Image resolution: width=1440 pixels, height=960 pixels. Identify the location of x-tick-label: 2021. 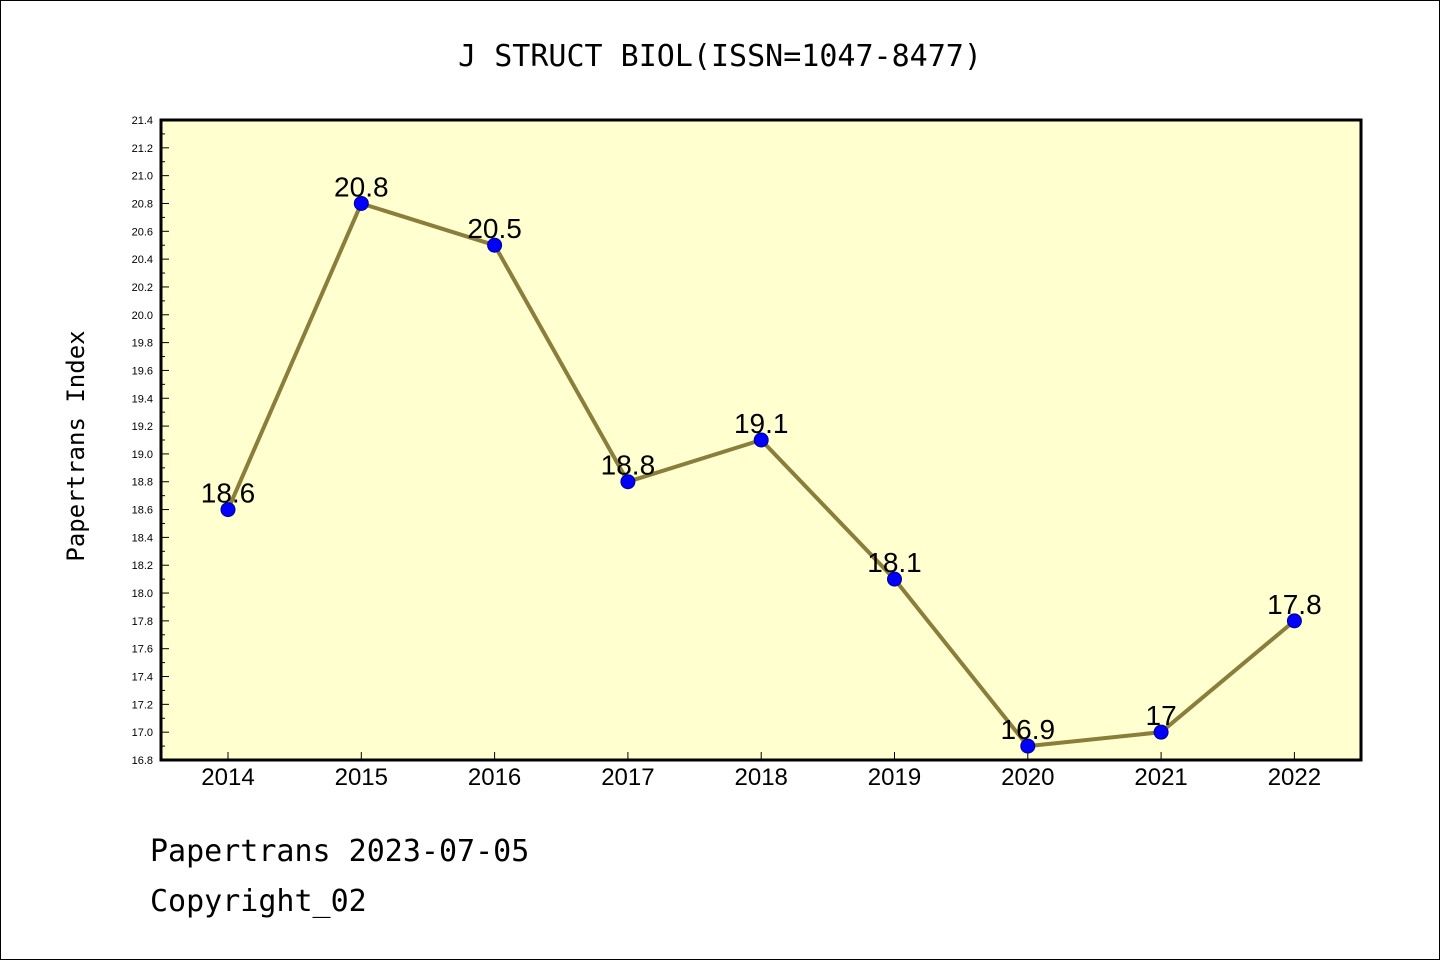
(1160, 777).